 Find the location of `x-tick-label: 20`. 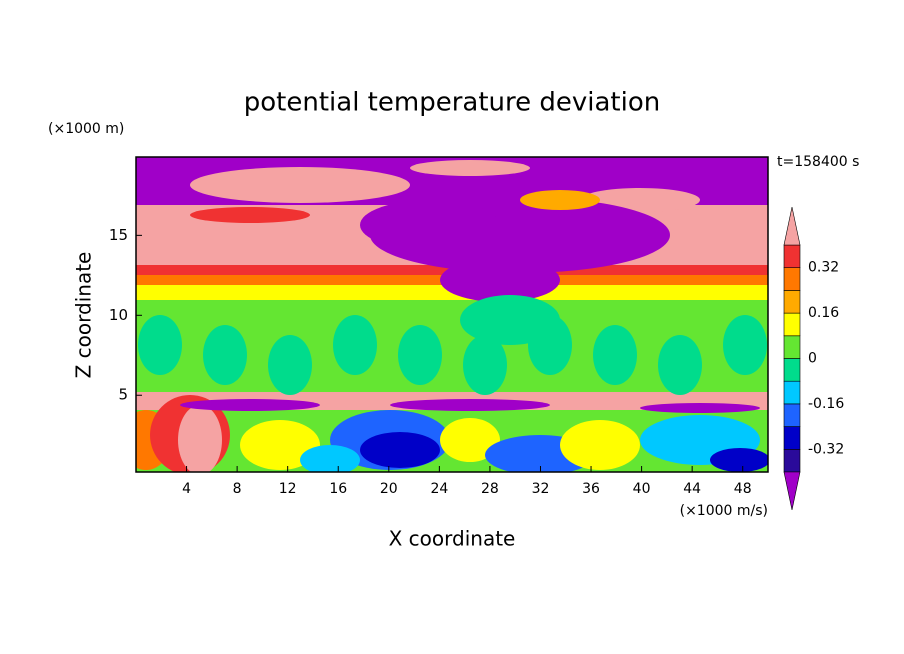

x-tick-label: 20 is located at coordinates (389, 489).